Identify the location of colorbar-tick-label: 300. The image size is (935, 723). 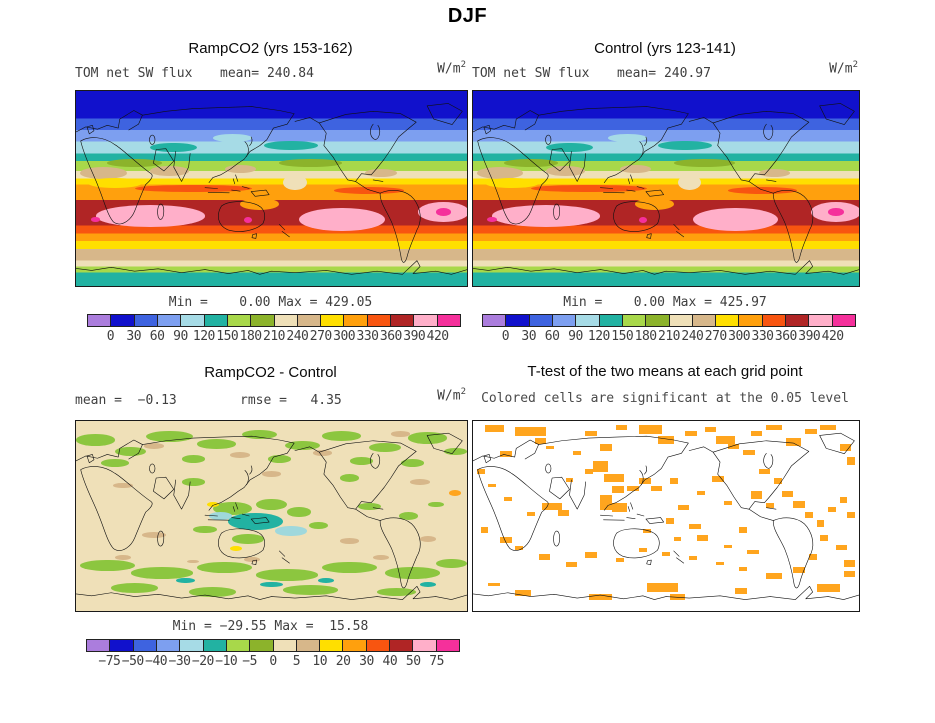
(344, 336).